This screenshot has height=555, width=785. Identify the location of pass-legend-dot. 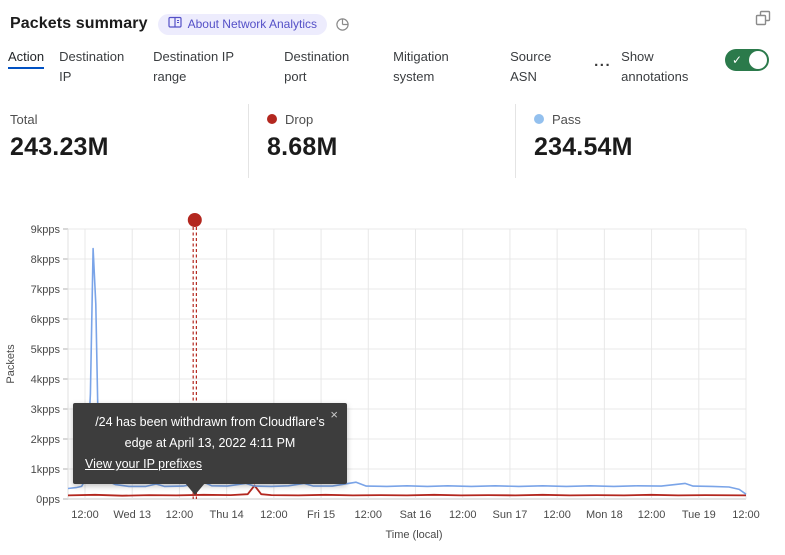
(539, 119).